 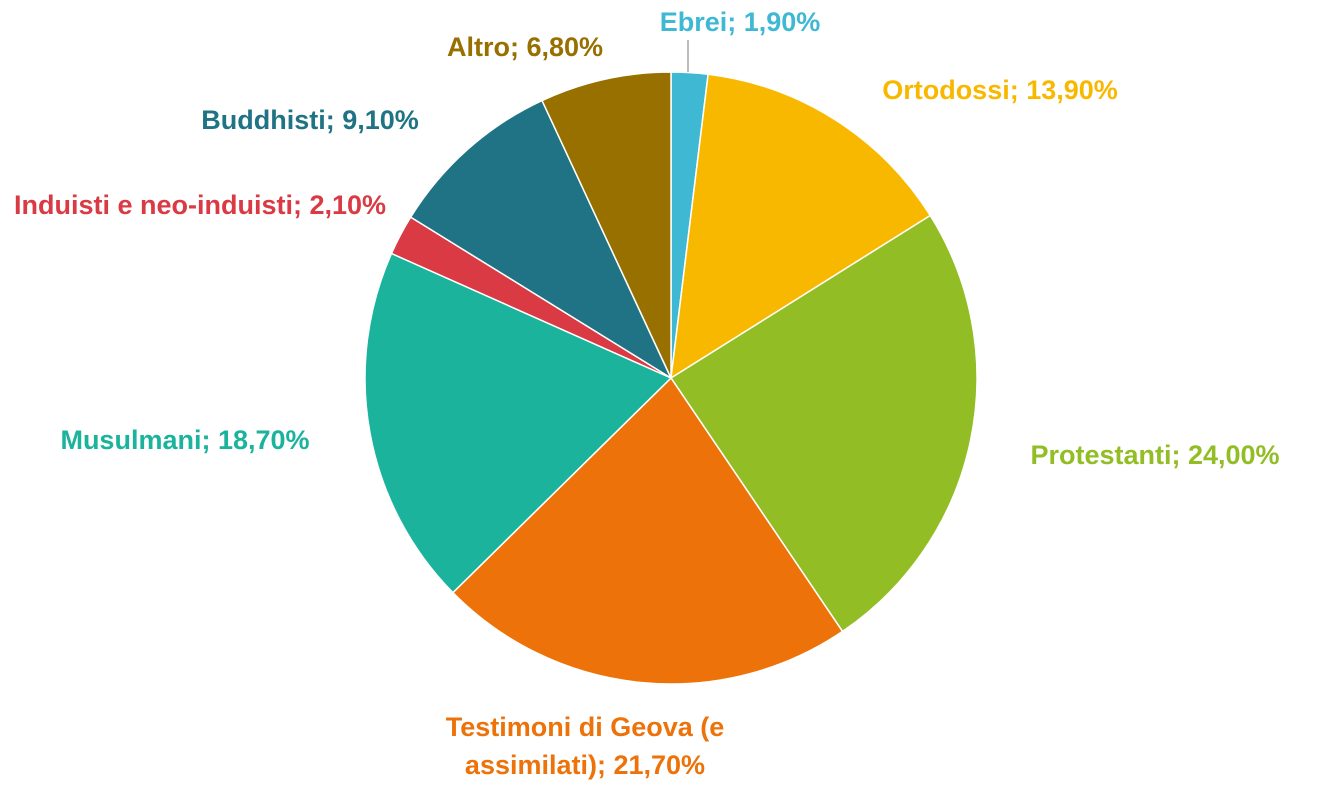 I want to click on data-label: Ebrei; 1,90%, so click(x=740, y=22).